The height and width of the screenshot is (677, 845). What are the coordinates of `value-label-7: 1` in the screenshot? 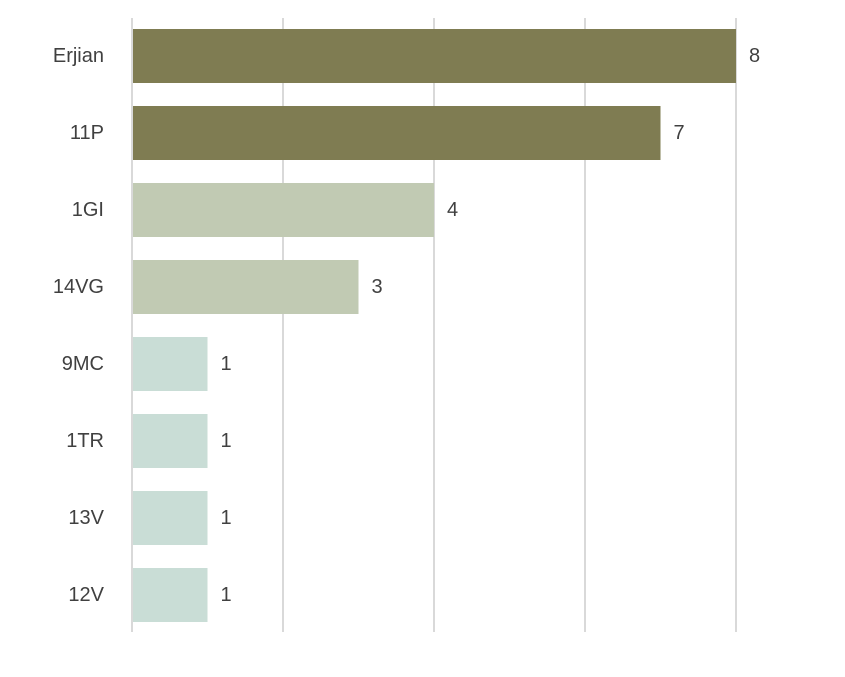 It's located at (226, 595).